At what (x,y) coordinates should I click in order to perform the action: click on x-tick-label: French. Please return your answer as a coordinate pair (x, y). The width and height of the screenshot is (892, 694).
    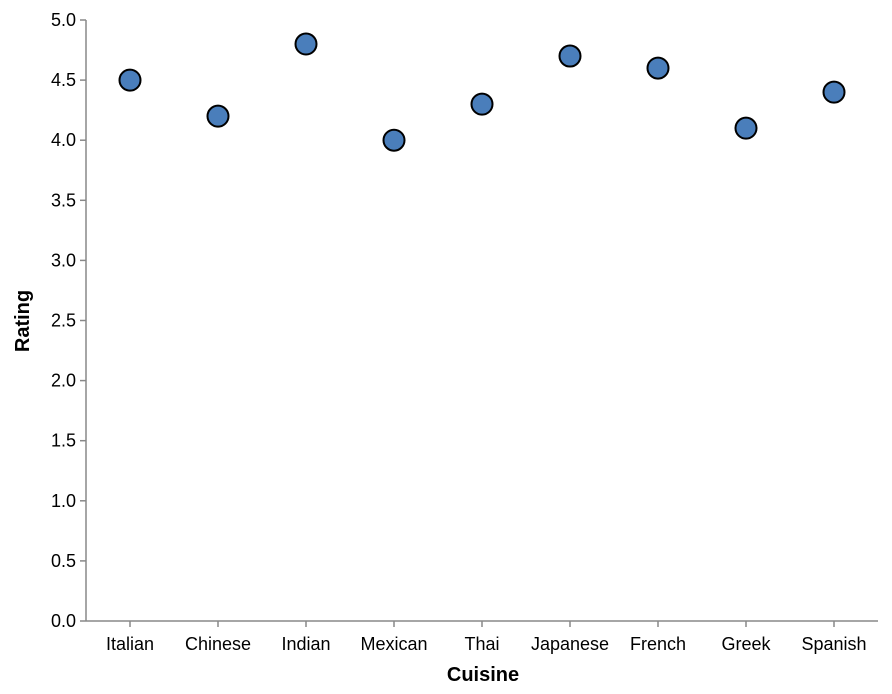
    Looking at the image, I should click on (658, 644).